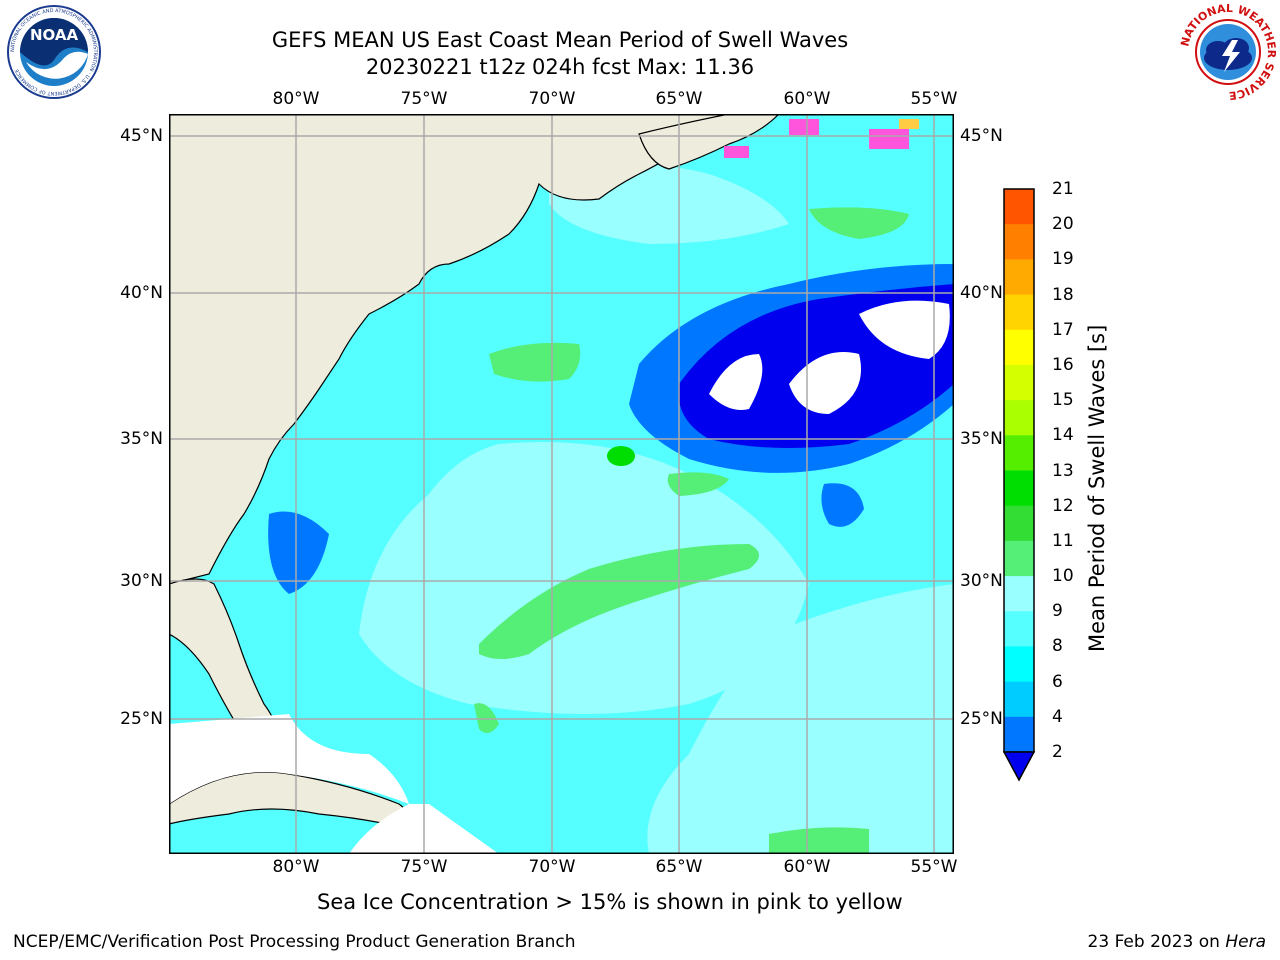  Describe the element at coordinates (1063, 540) in the screenshot. I see `colorbar-tick-label: 11` at that location.